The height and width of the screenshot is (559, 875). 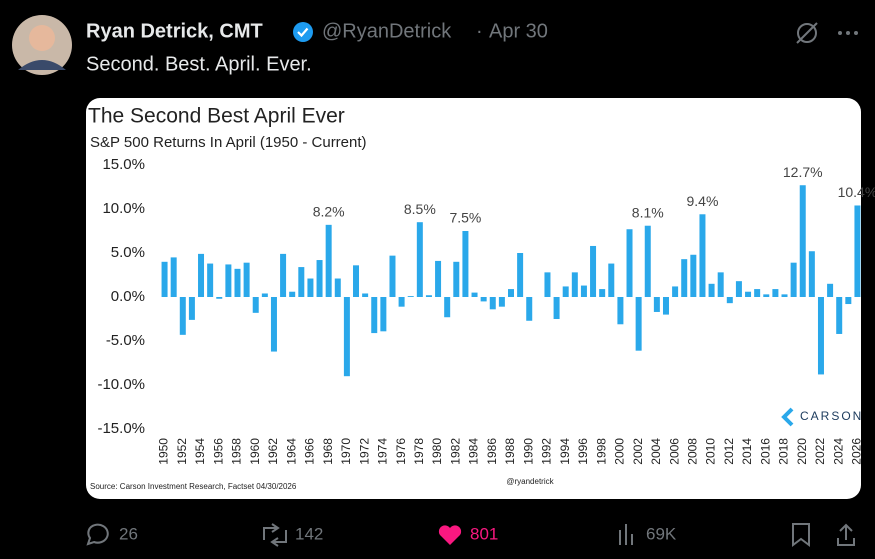 I want to click on date: Apr 30, so click(x=518, y=31).